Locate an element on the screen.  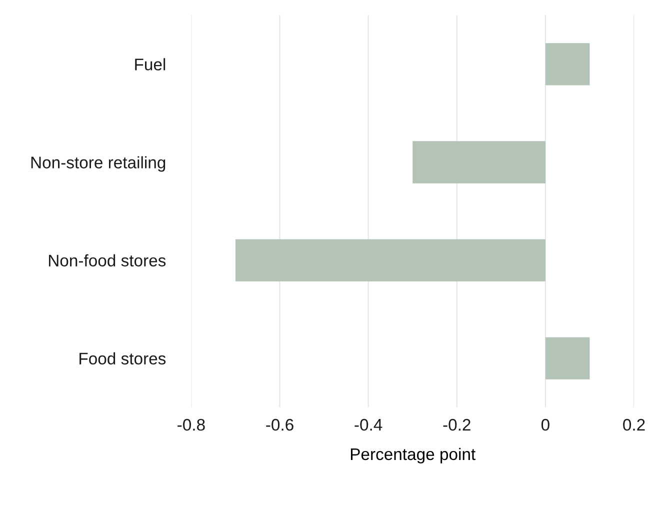
x-tick-label: -0.4 is located at coordinates (368, 424).